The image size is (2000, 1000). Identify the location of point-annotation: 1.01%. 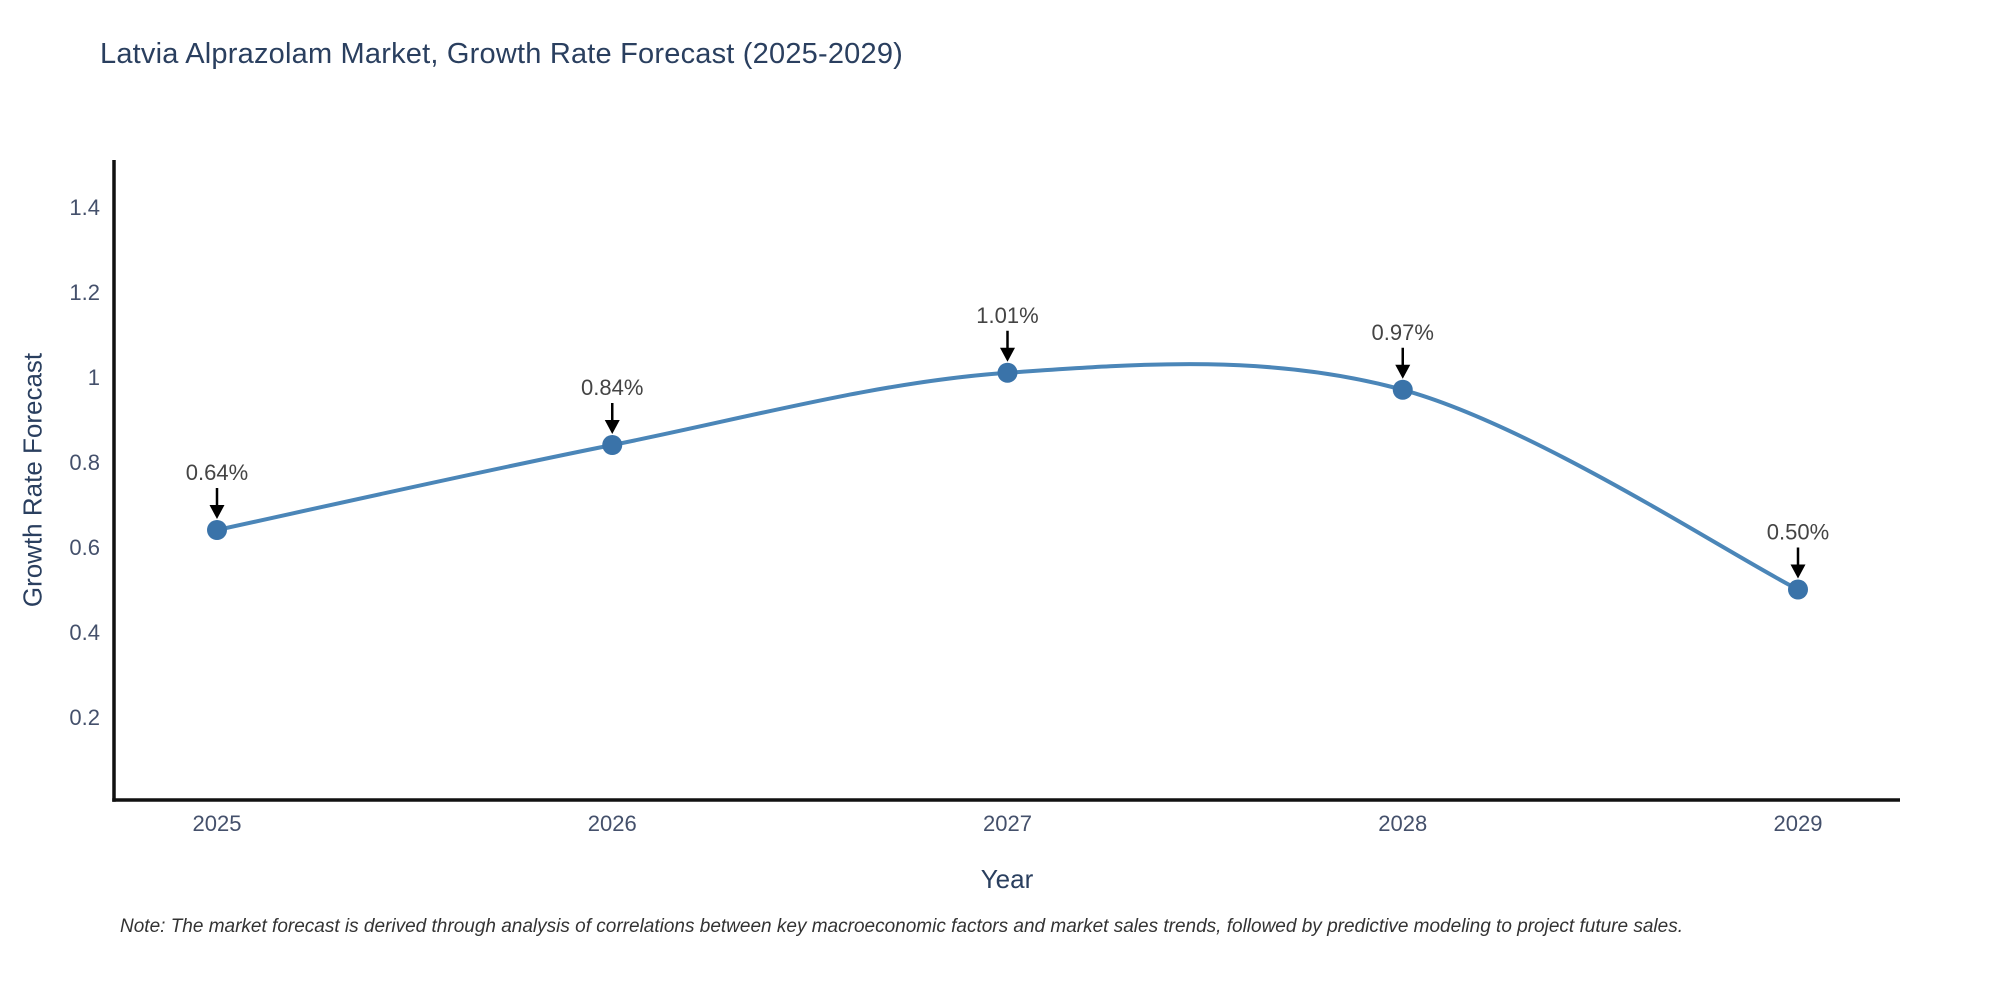
(1007, 315).